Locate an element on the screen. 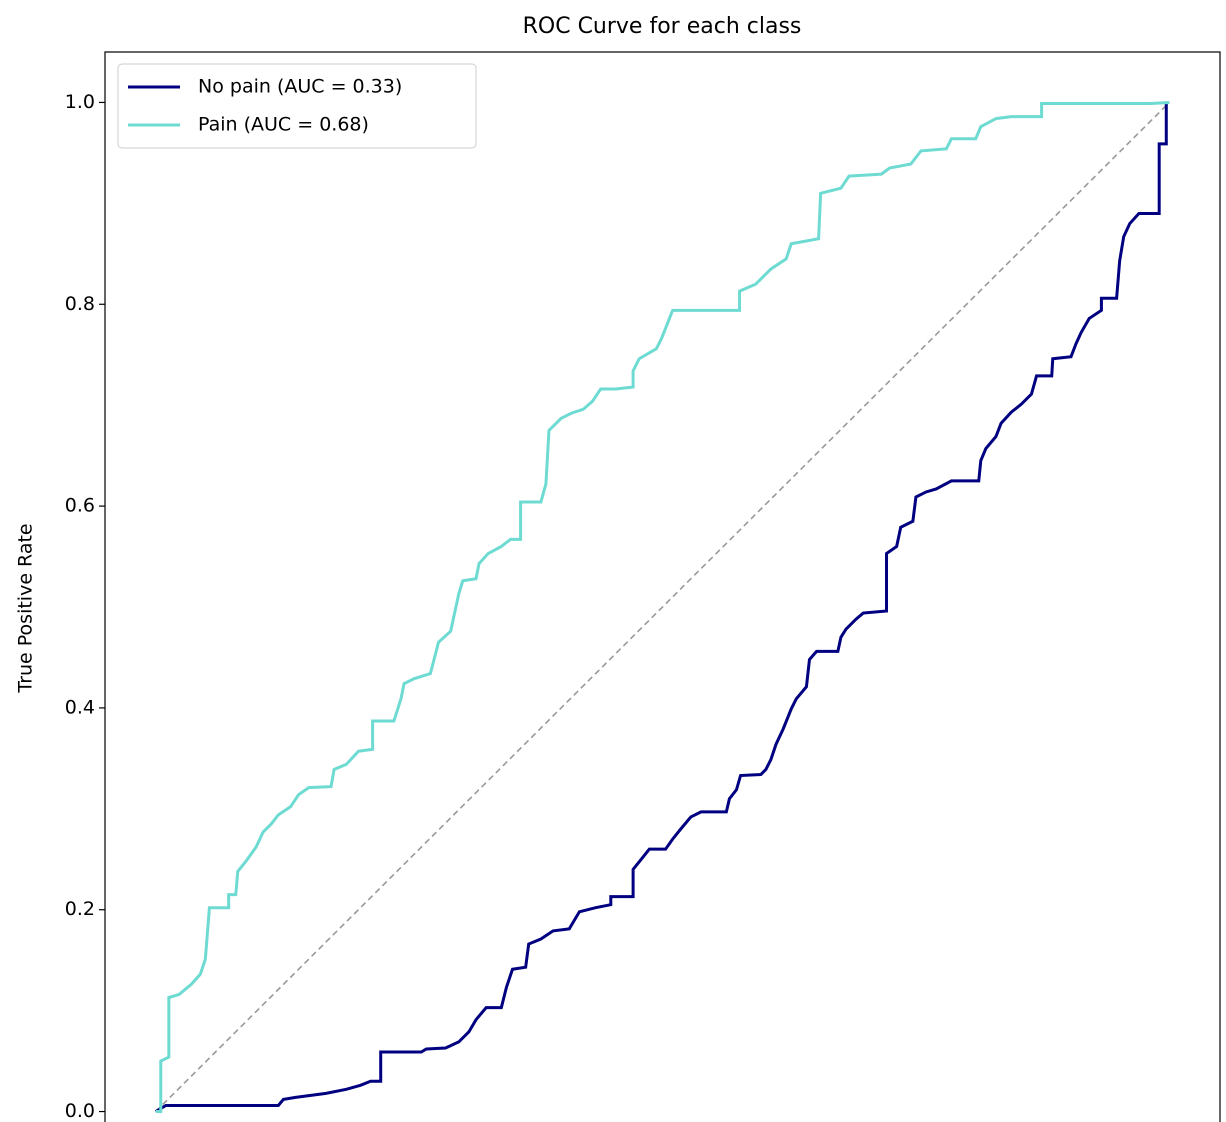 Image resolution: width=1226 pixels, height=1122 pixels. y-tick-label: 0.4 is located at coordinates (80, 707).